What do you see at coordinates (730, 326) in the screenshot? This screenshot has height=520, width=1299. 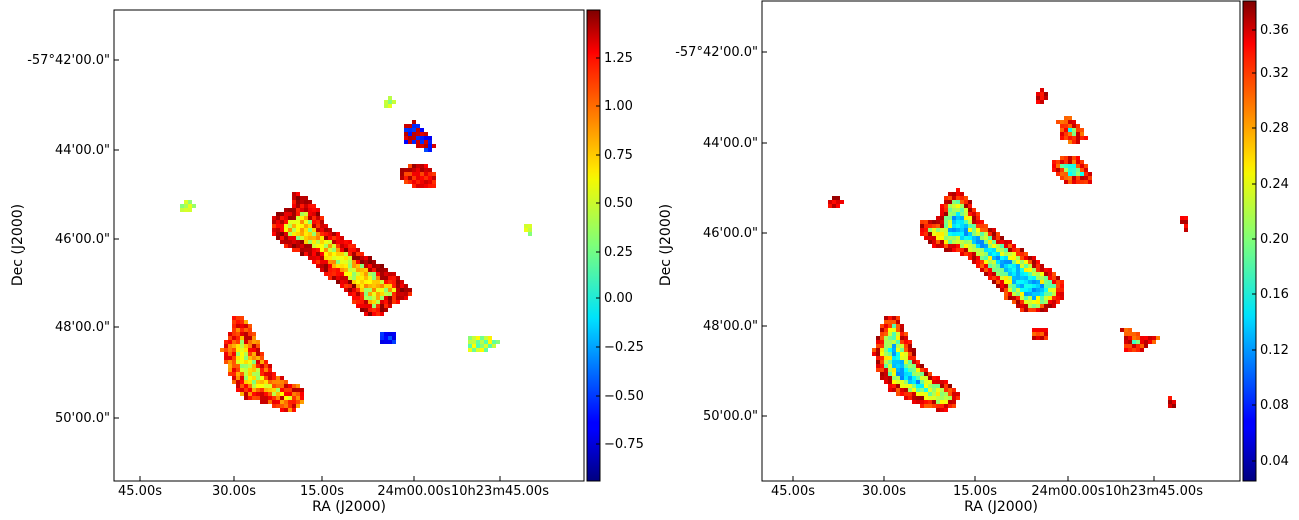 I see `y-tick-label: 48'00.0"` at bounding box center [730, 326].